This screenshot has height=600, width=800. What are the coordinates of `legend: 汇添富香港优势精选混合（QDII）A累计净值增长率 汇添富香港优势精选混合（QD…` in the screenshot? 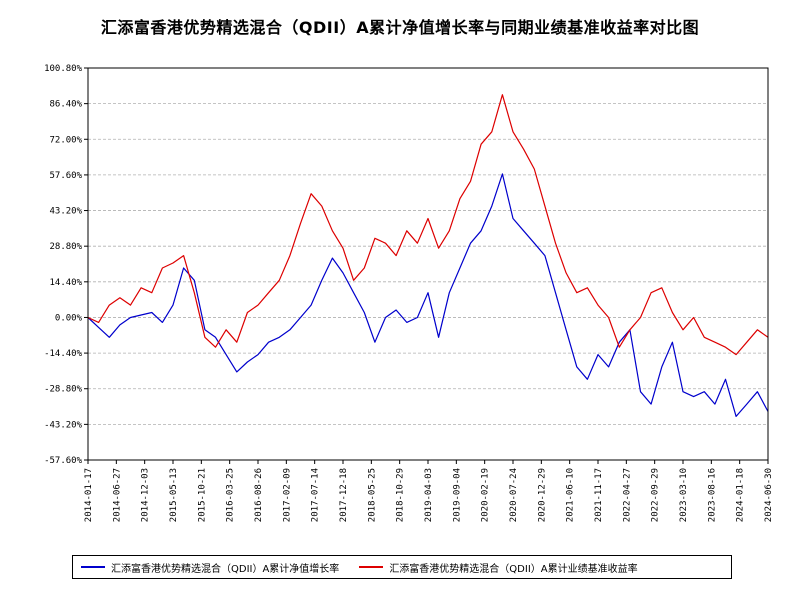 It's located at (402, 567).